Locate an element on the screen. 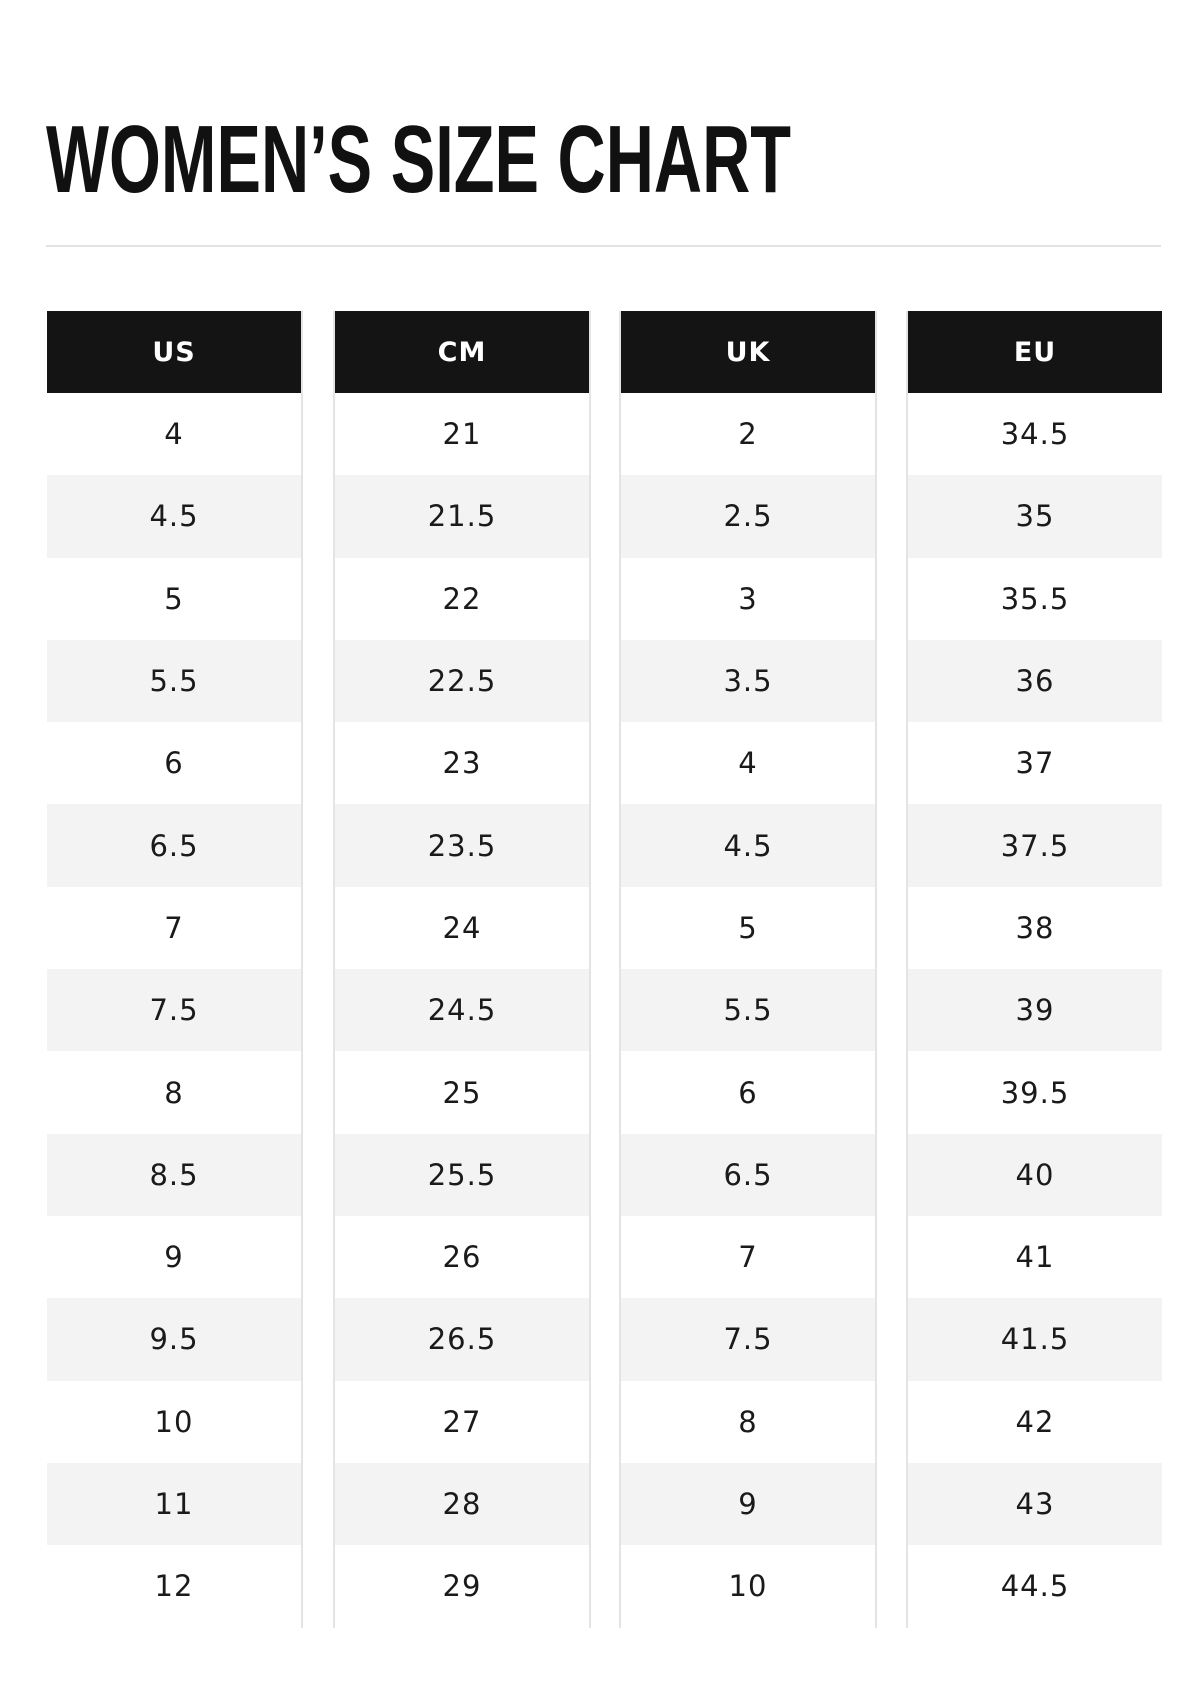 This screenshot has width=1200, height=1705. table-cell: 37.5 is located at coordinates (1035, 845).